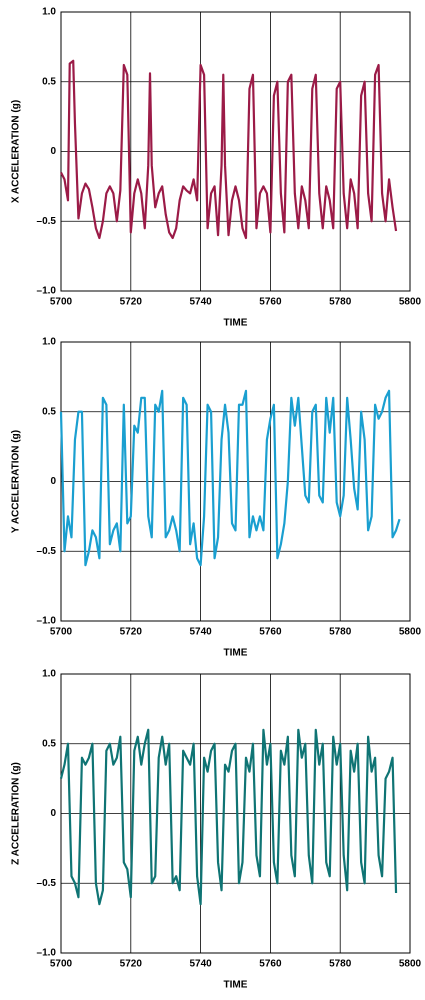 This screenshot has height=1000, width=425. I want to click on y-axis-label: Y ACCELERATION (g), so click(16, 481).